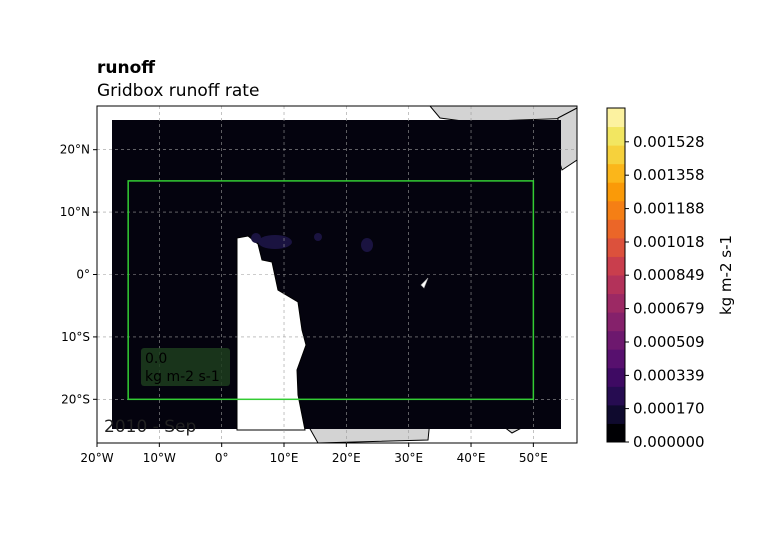 The height and width of the screenshot is (545, 775). I want to click on annotation-units: kg m-2 s-1, so click(182, 377).